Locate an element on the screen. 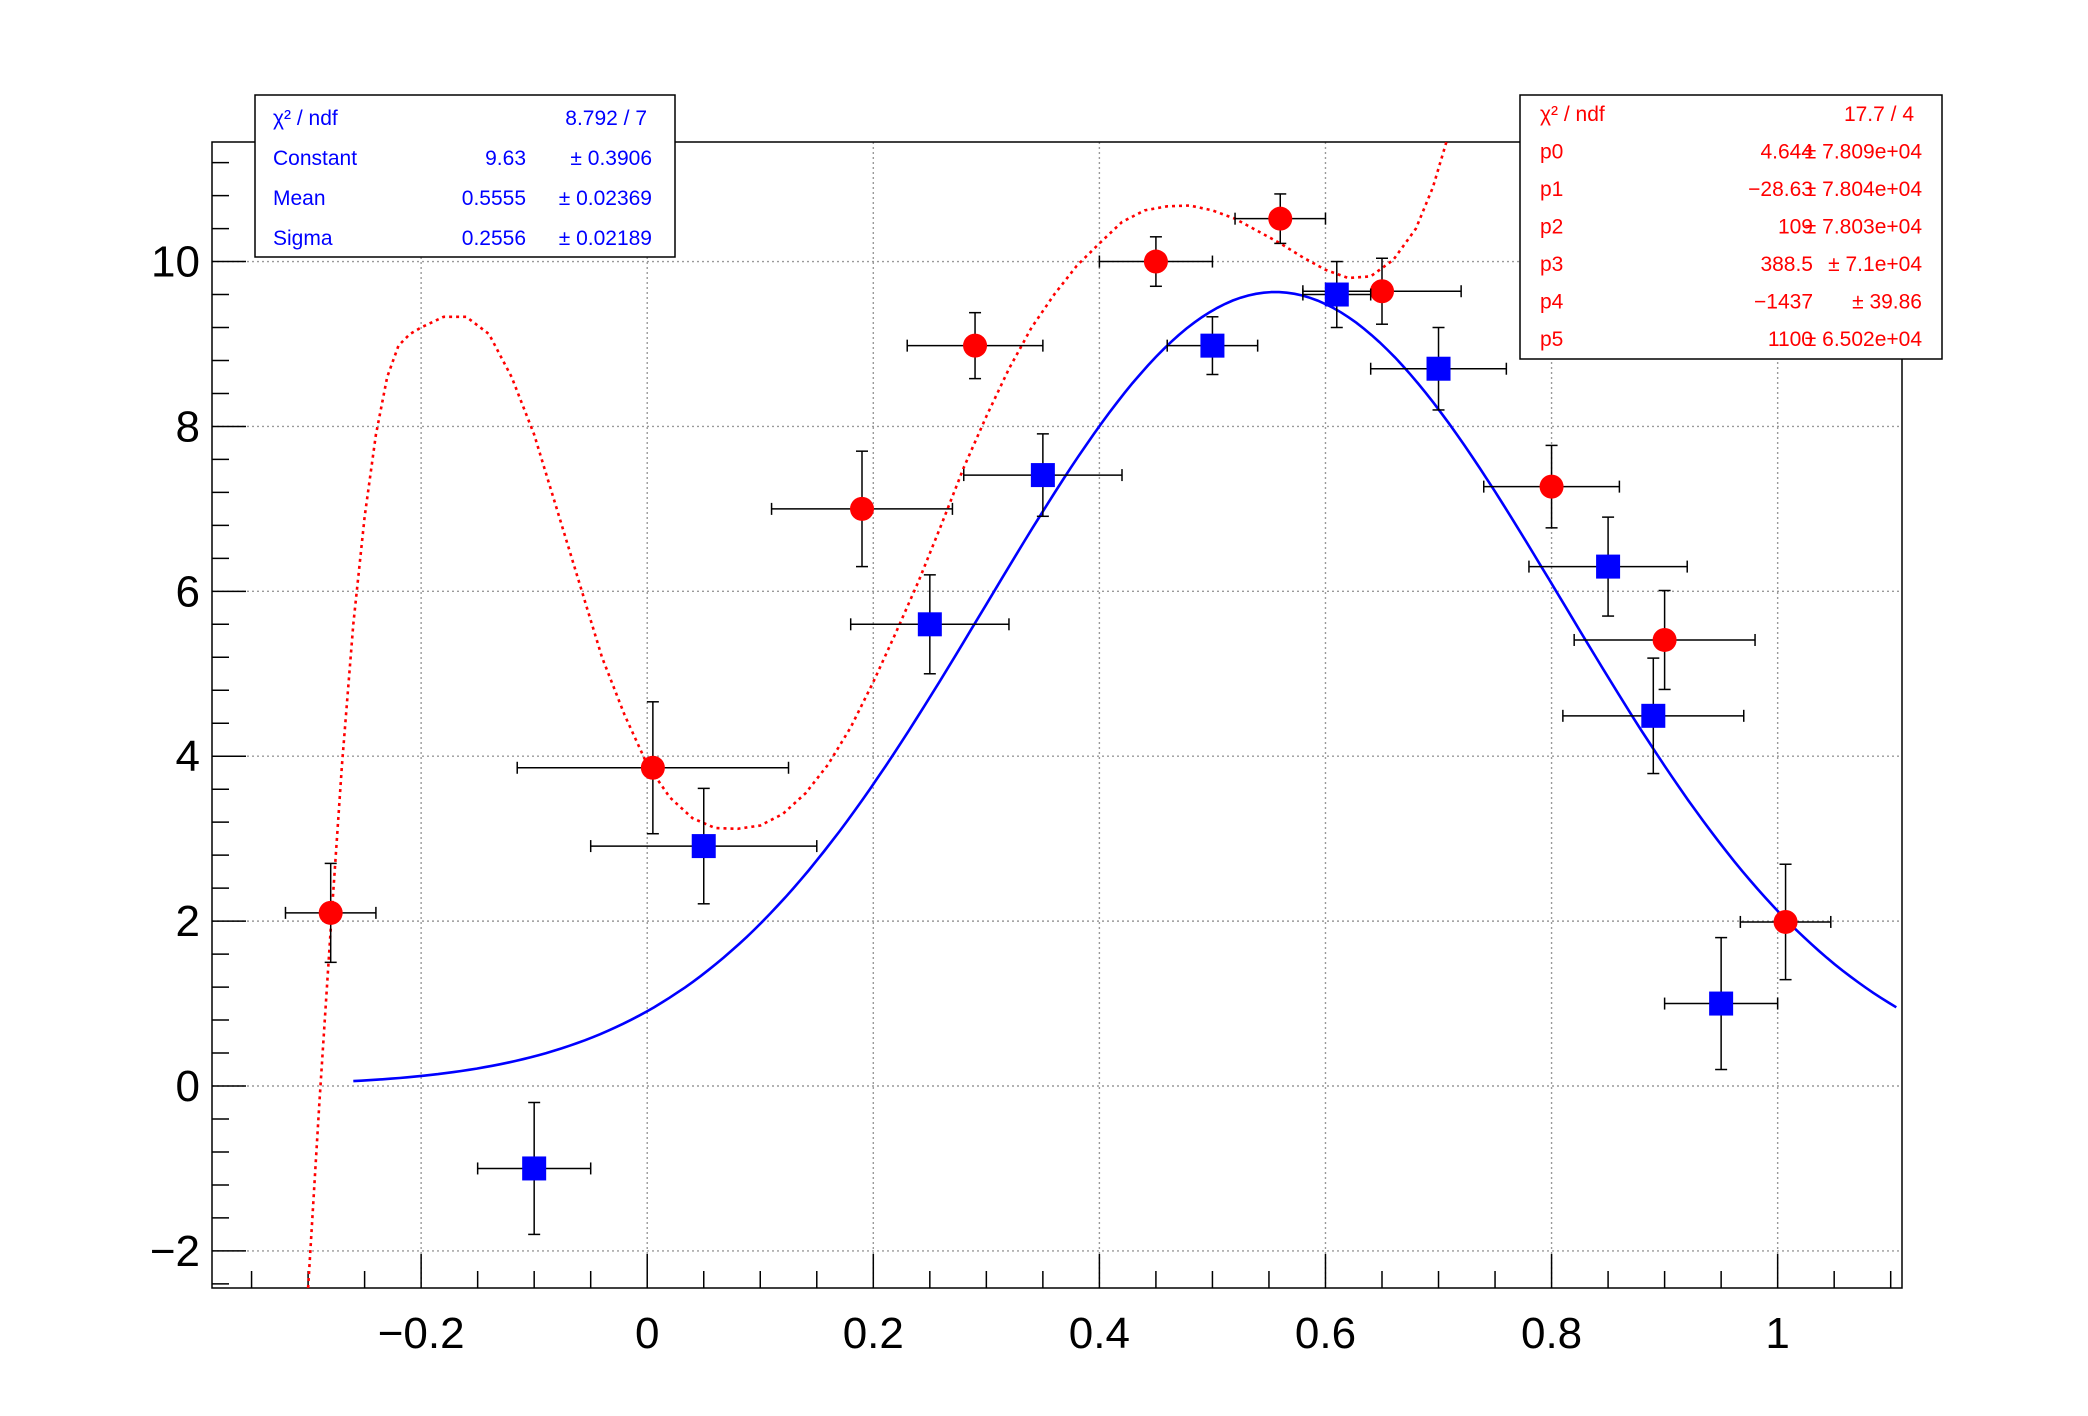 This screenshot has height=1416, width=2088. x-tick-label: 0.6 is located at coordinates (1325, 1333).